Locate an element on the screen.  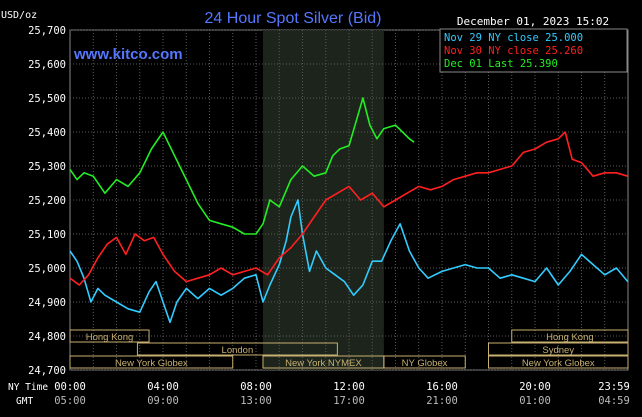
x-tick-gmt: 09:00 is located at coordinates (163, 401).